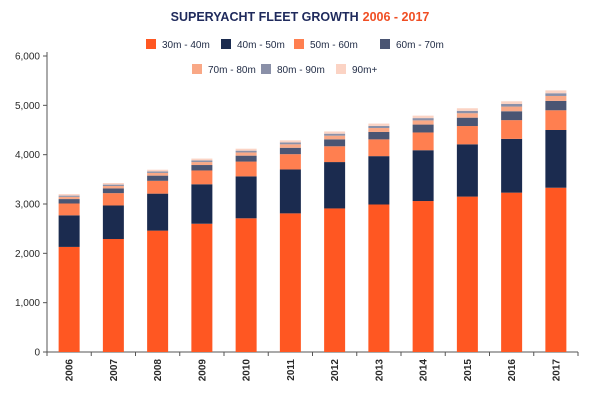 The height and width of the screenshot is (403, 600). What do you see at coordinates (468, 370) in the screenshot?
I see `x-tick-label: 2015` at bounding box center [468, 370].